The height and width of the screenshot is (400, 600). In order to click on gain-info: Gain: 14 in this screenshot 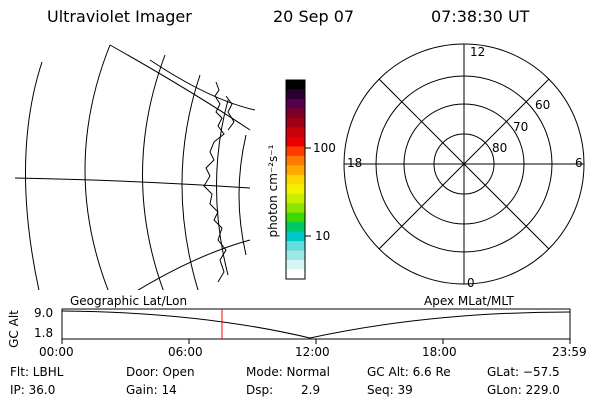, I will do `click(151, 390)`.